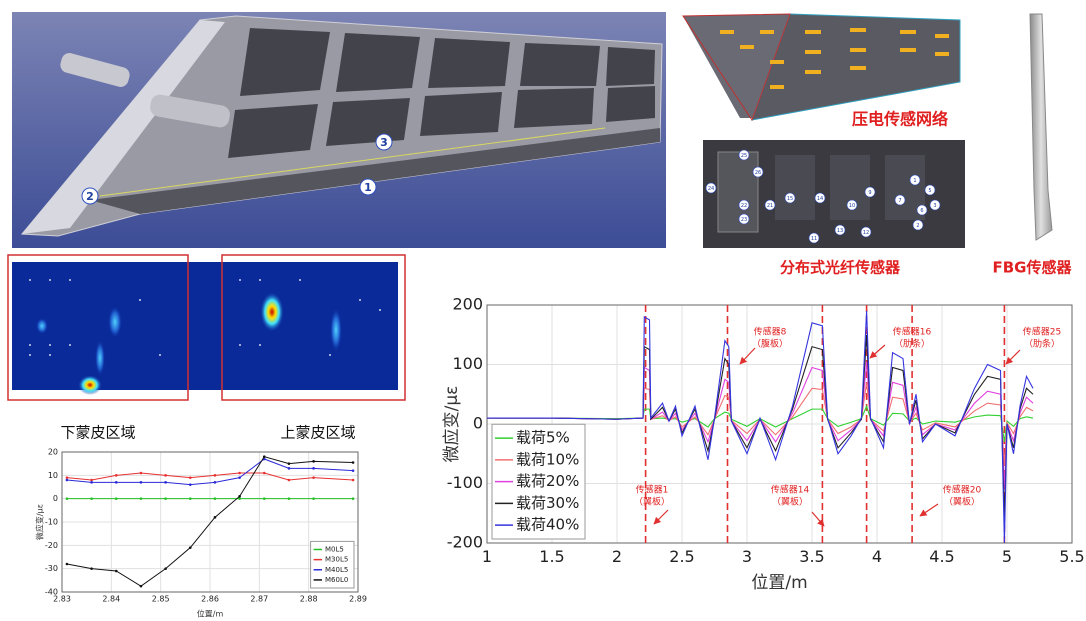  I want to click on annotation: 传感器14, so click(790, 490).